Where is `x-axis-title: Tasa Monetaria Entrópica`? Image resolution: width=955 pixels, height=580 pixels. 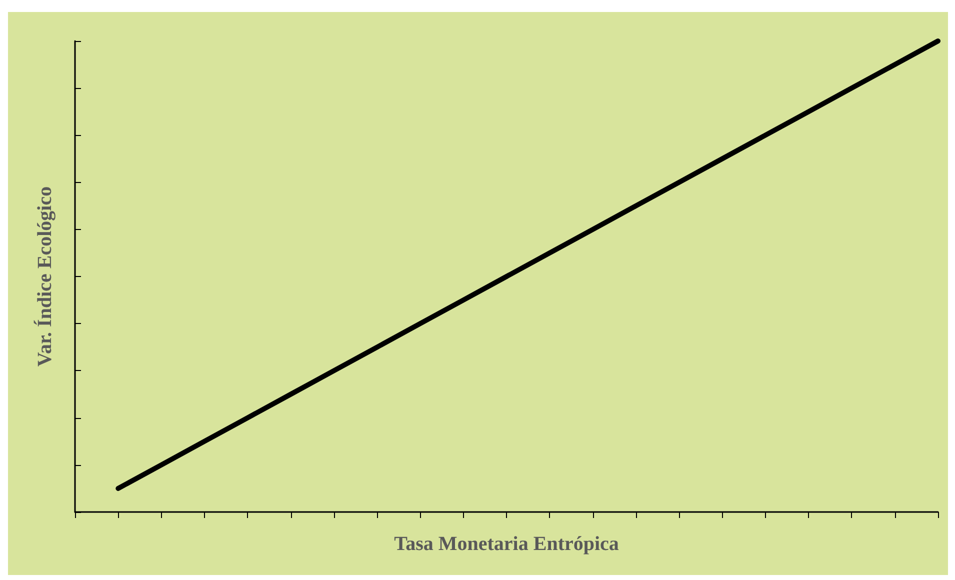 x-axis-title: Tasa Monetaria Entrópica is located at coordinates (506, 544).